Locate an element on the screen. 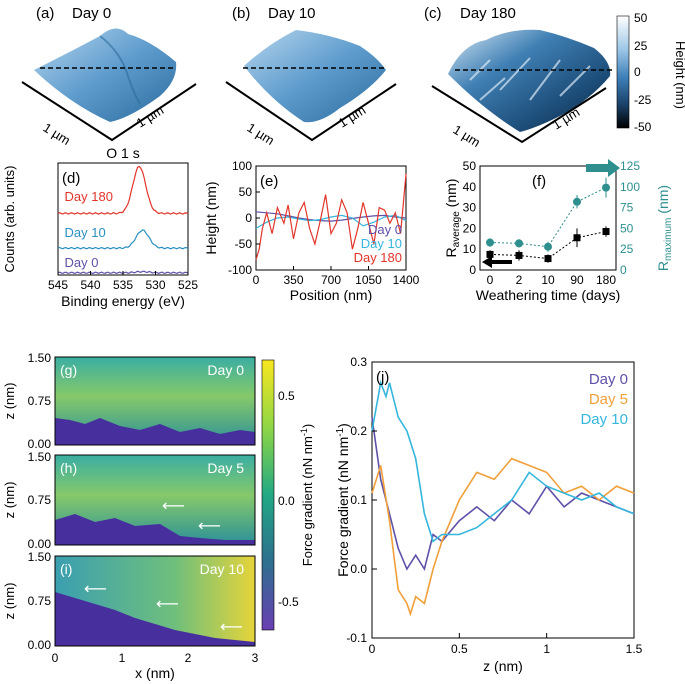  panel-b-label: (b) is located at coordinates (241, 13).